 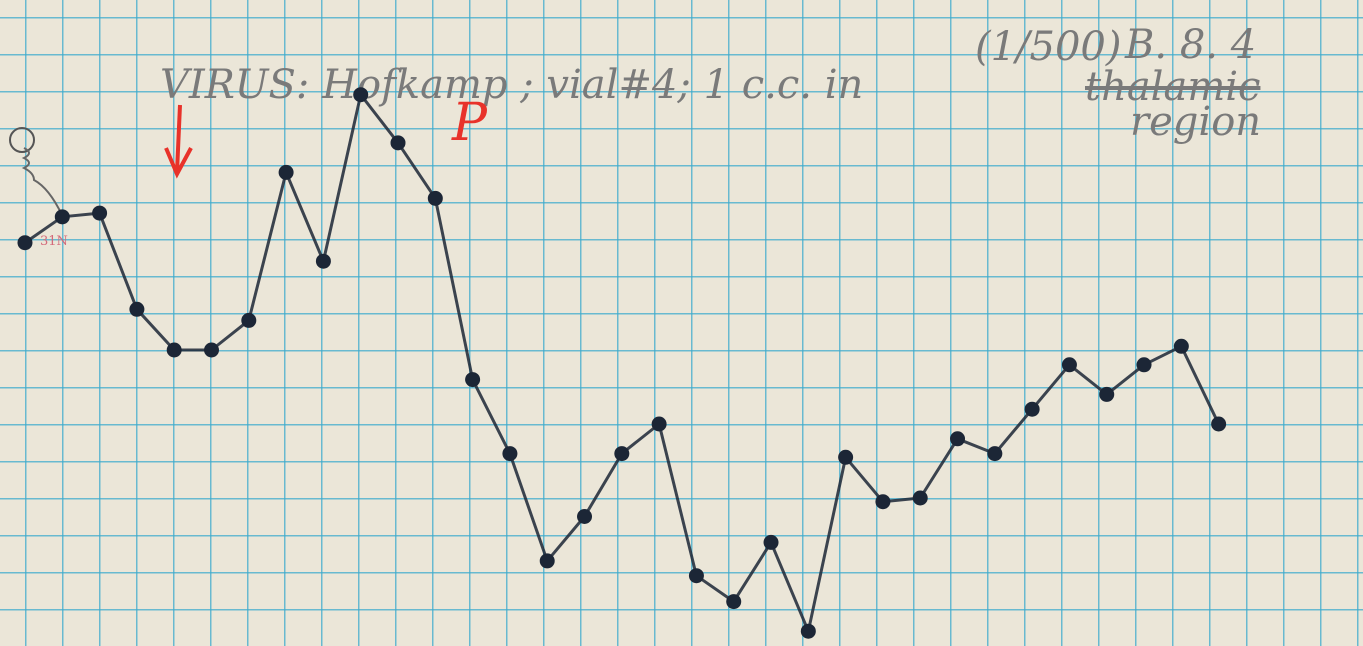 I want to click on annotation: thalamic, so click(x=1172, y=87).